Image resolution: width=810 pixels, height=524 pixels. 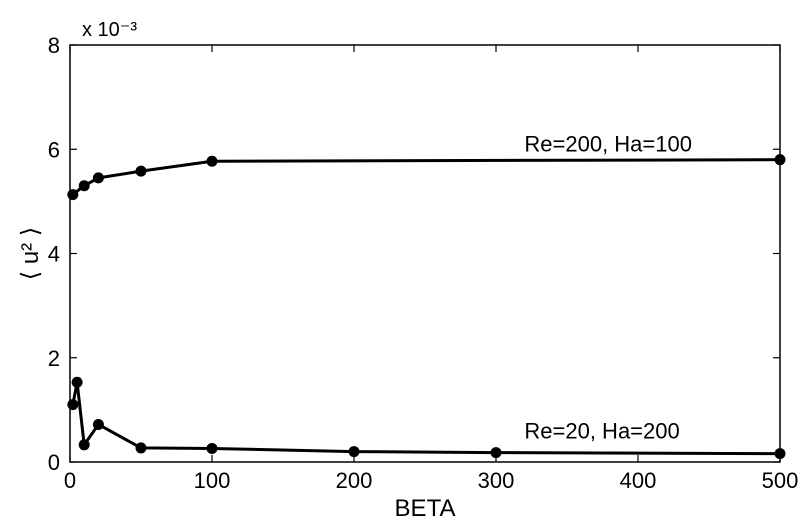 I want to click on y-tick-label: 6, so click(x=54, y=149).